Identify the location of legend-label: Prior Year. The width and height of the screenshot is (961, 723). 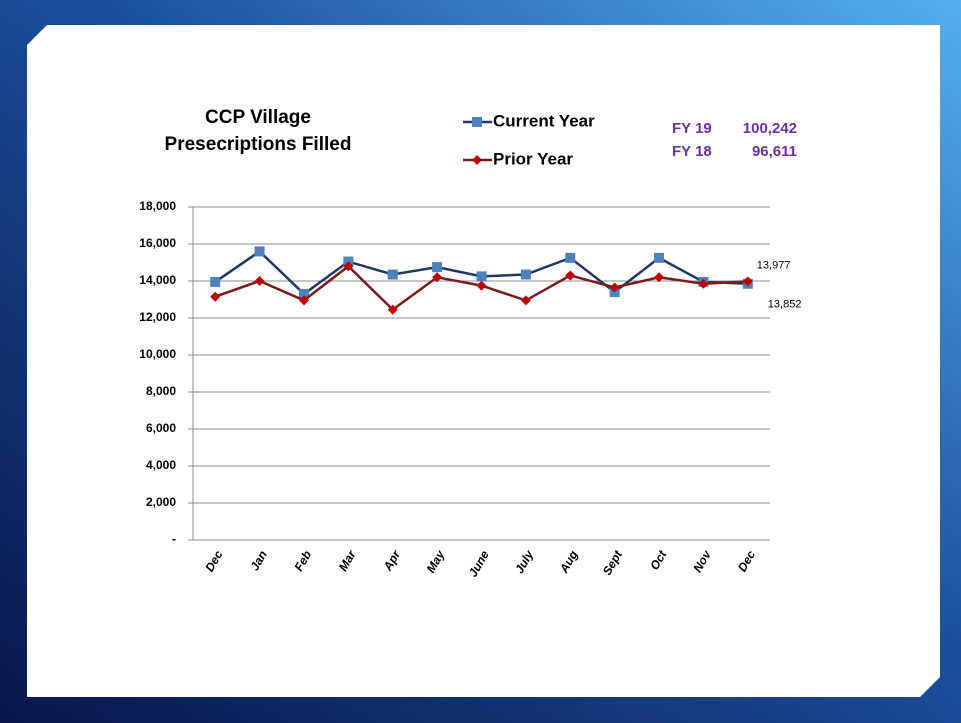
(533, 158).